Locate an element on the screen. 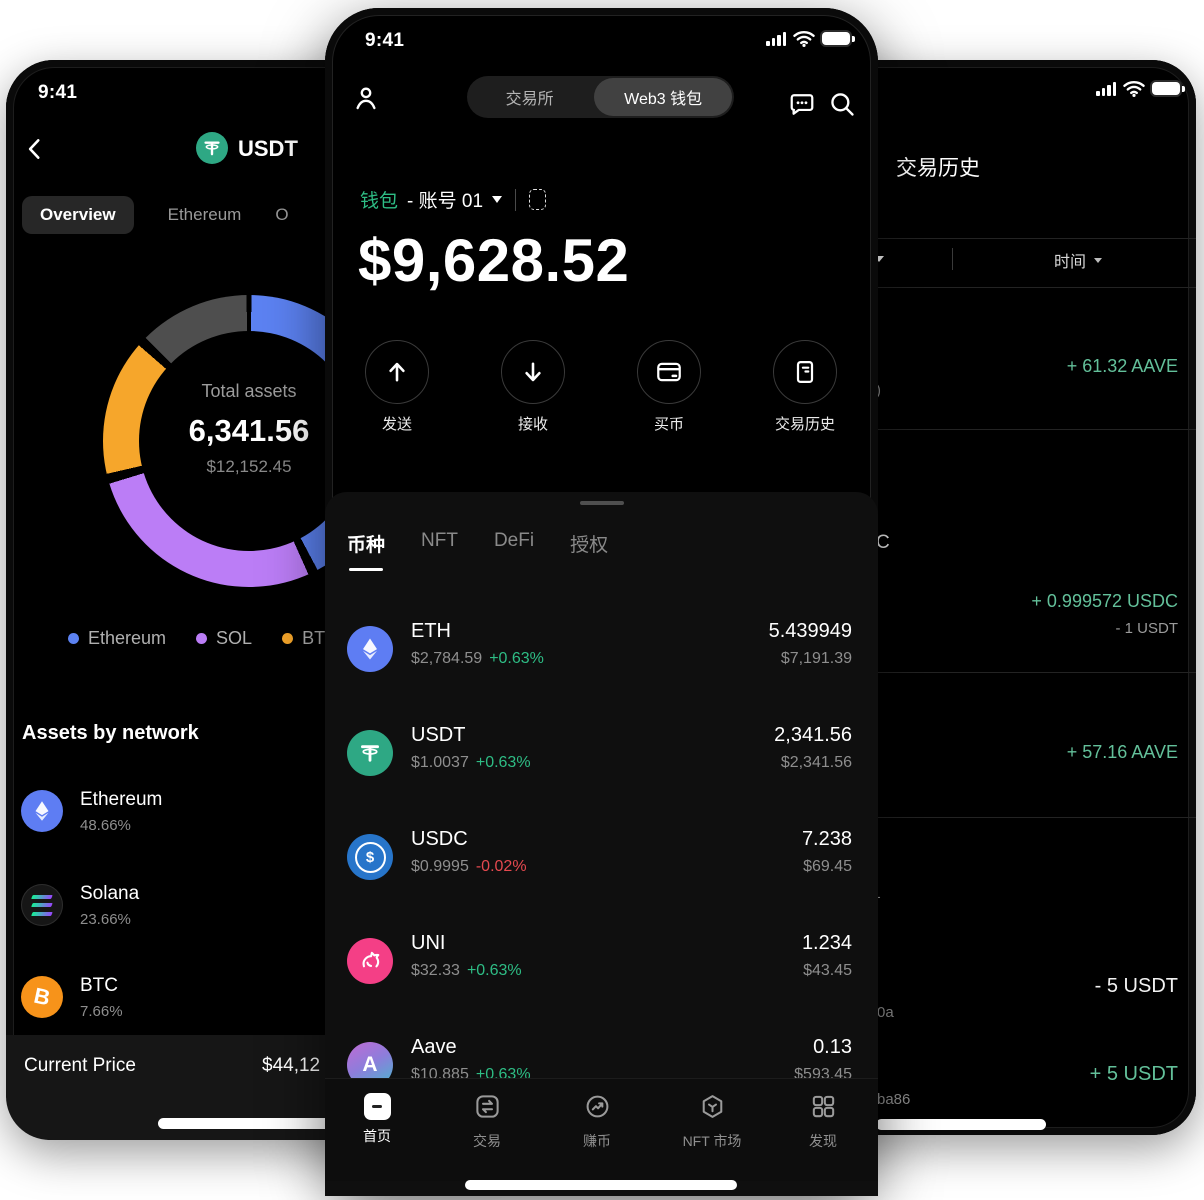 The image size is (1204, 1200). token-row-usdt: USDT $1.0037 +0.63% 2,341.56 $2,341.56 is located at coordinates (601, 754).